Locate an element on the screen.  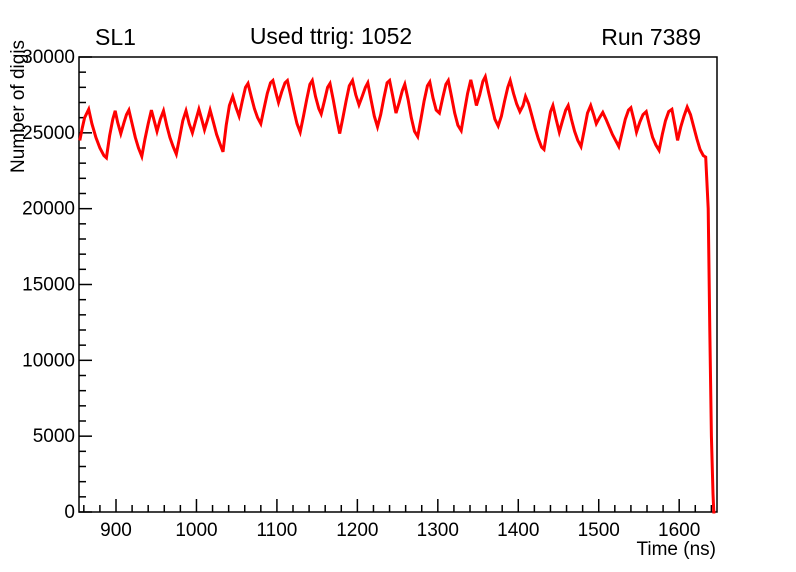
y-tick-label: 10000 is located at coordinates (48, 360).